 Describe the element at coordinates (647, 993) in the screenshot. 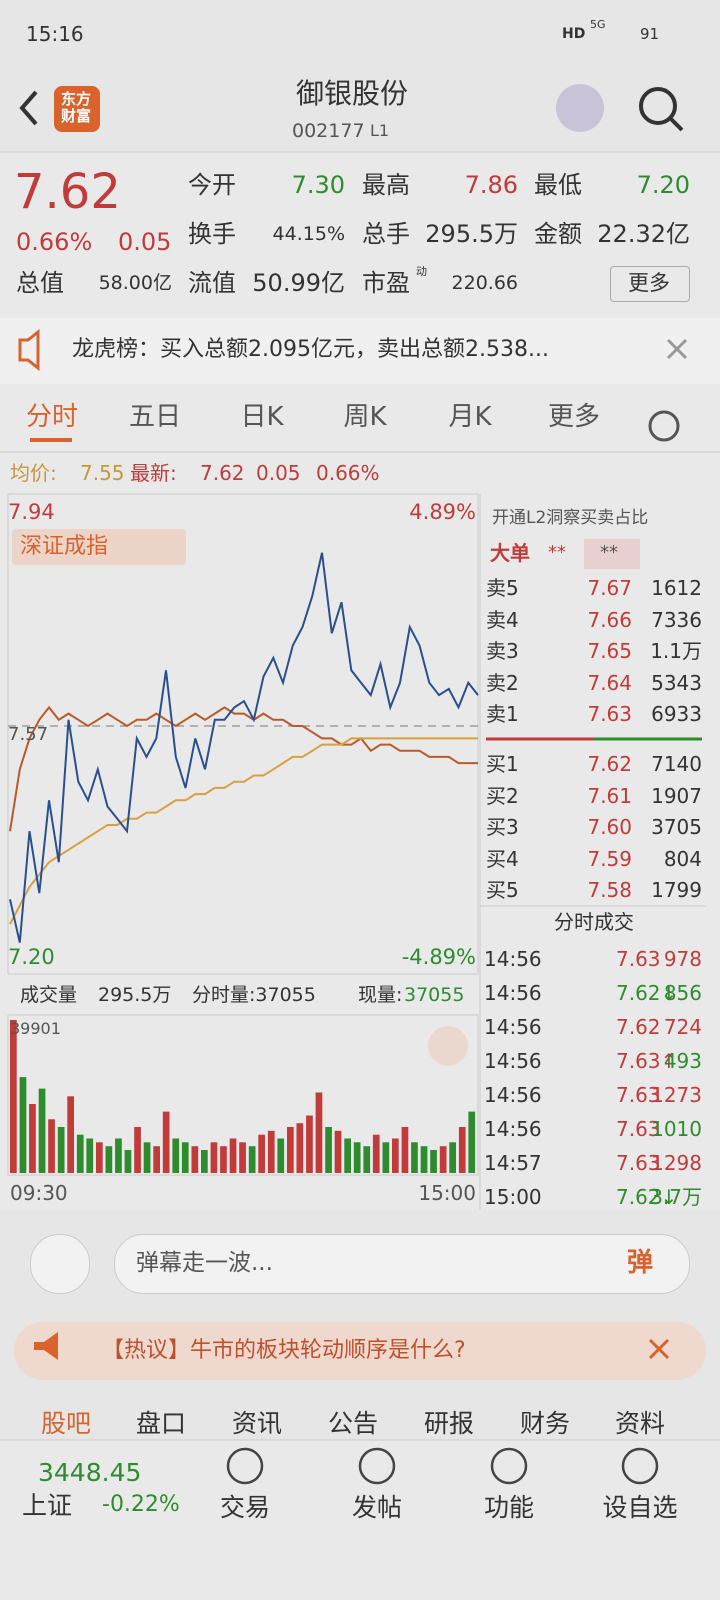

I see `trade-price: 7.62↓` at that location.